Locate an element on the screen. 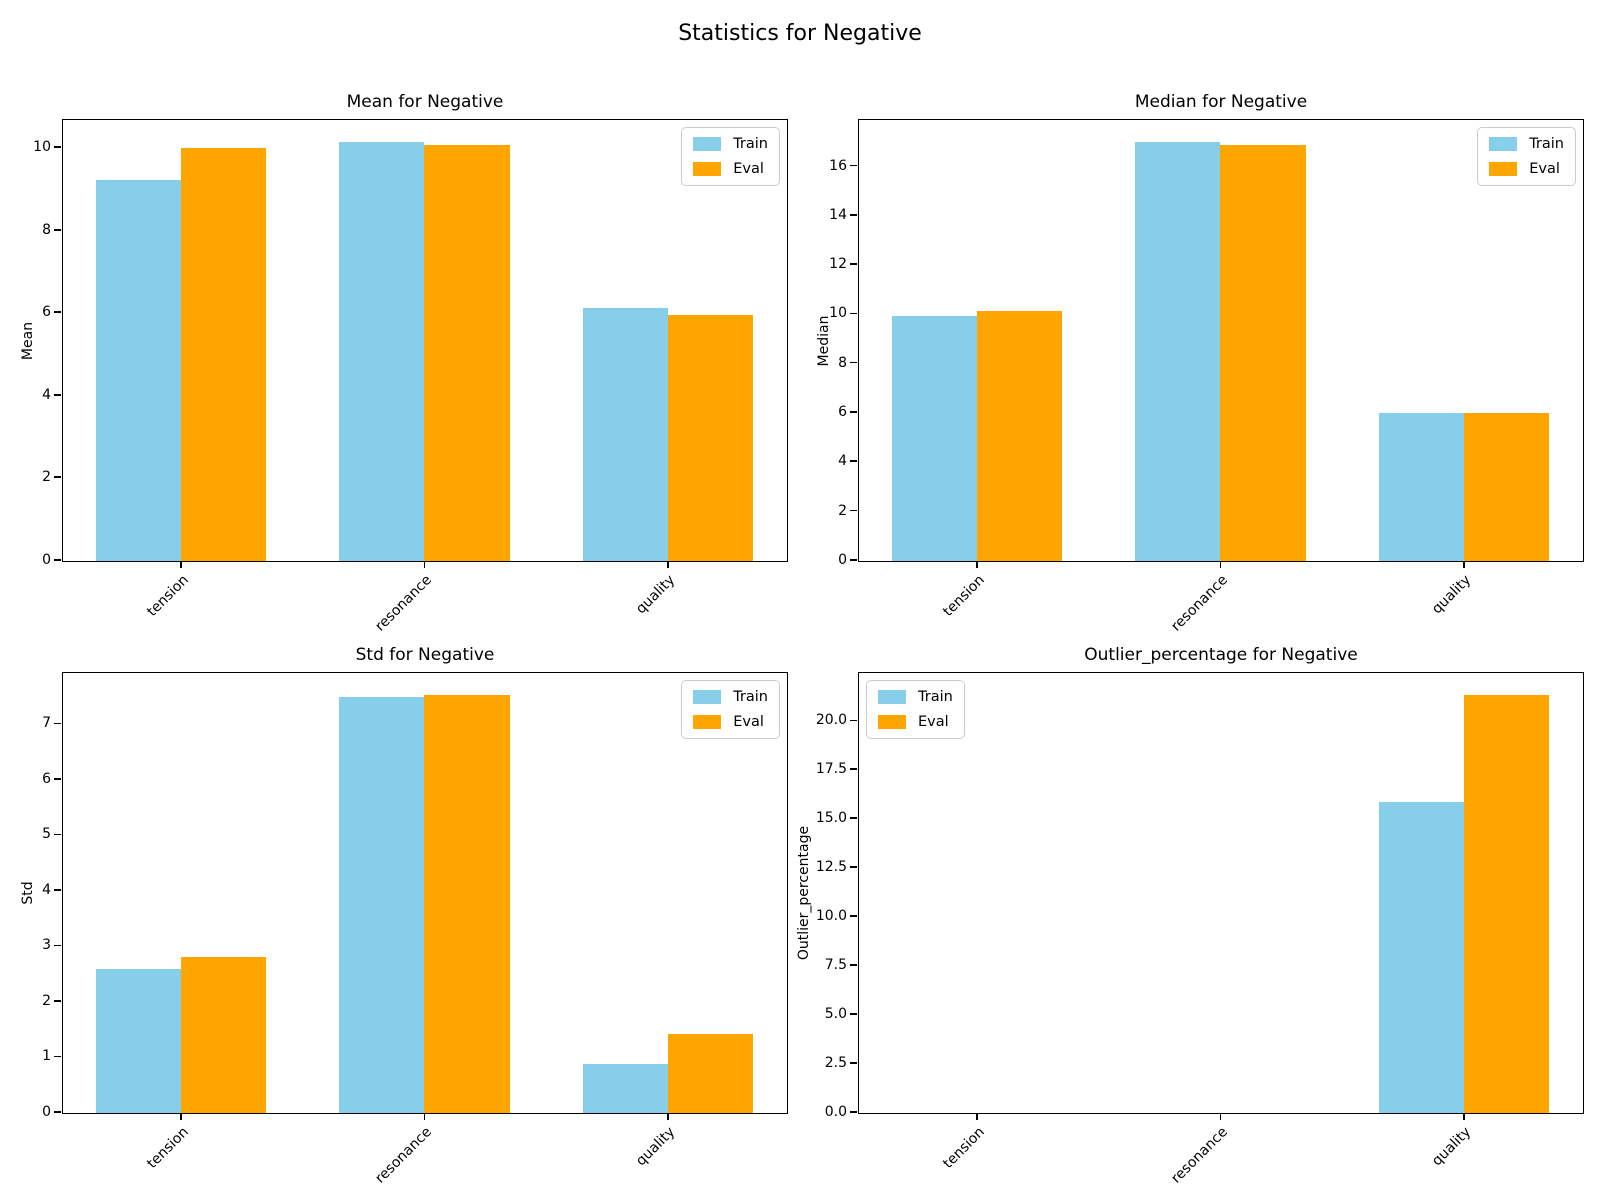  y-axis-tick-label: 7 is located at coordinates (46, 723).